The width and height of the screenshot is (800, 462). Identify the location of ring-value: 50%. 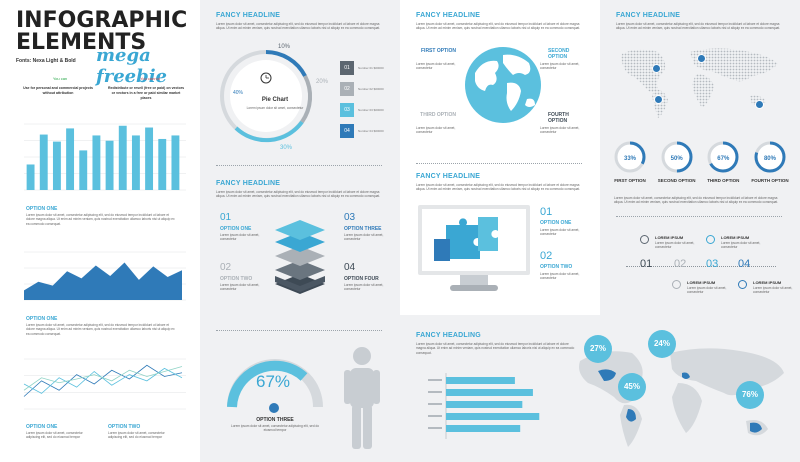
(676, 159).